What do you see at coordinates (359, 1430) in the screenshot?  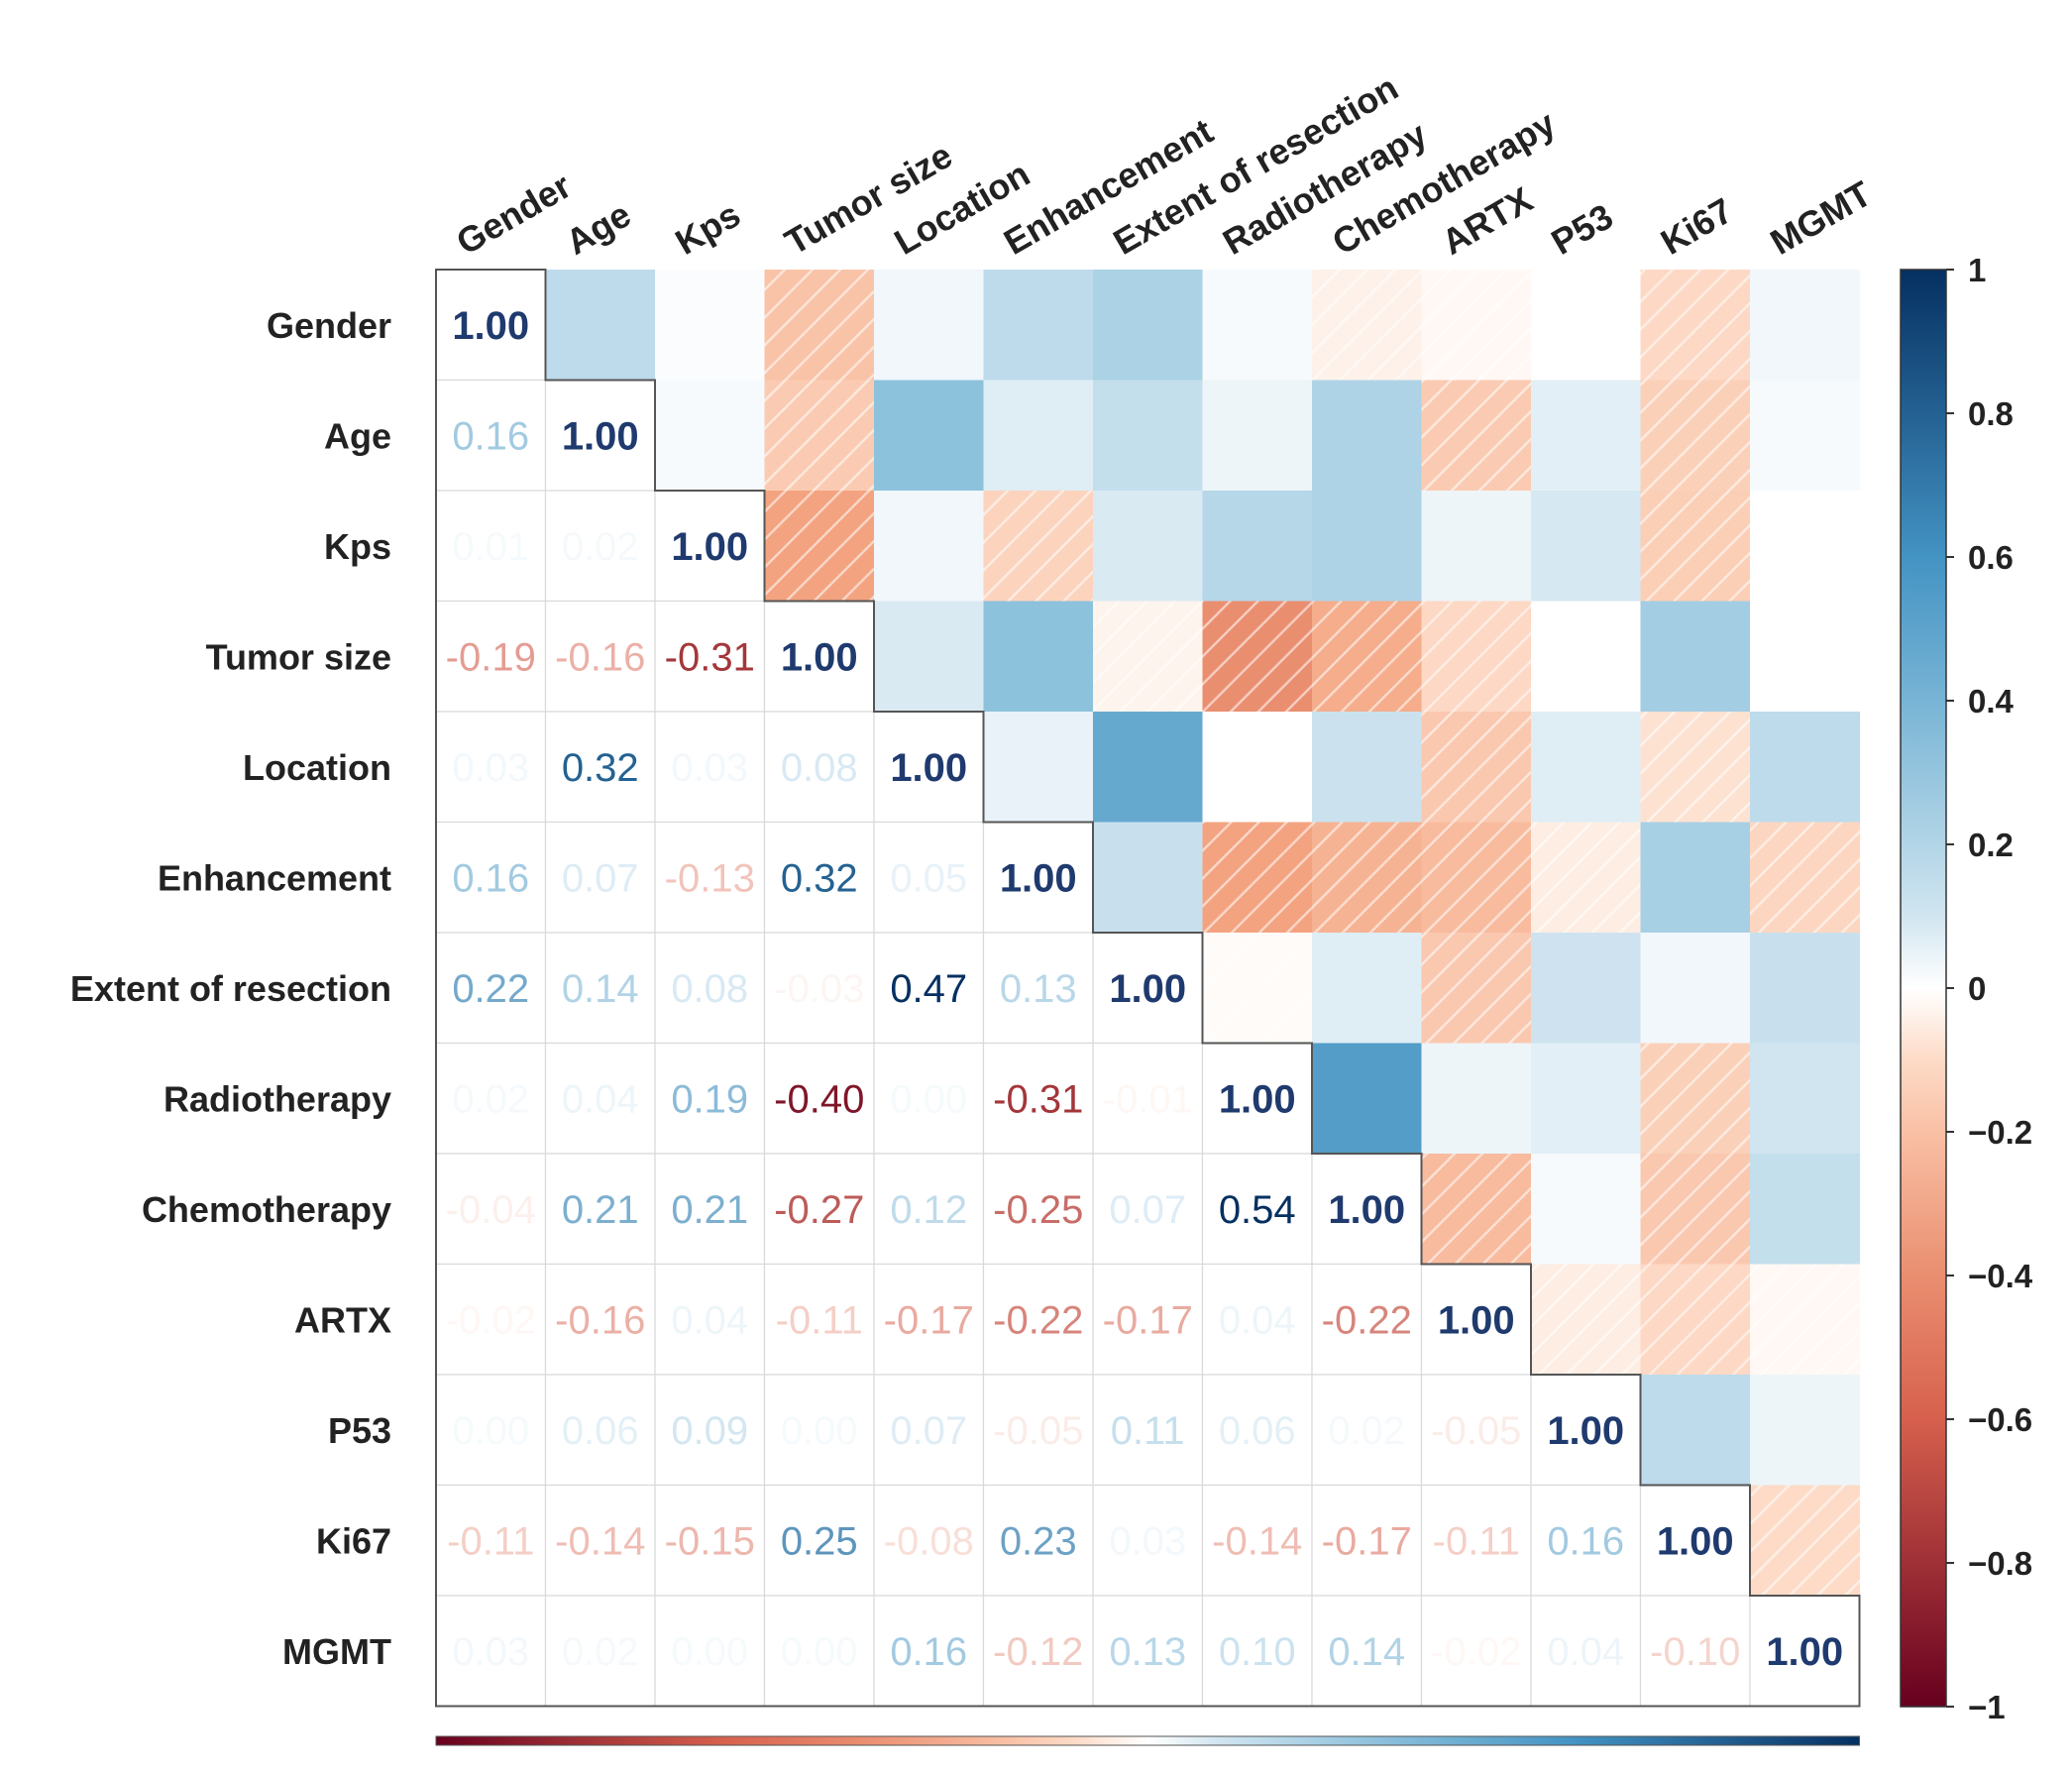 I see `row-label-10: P53` at bounding box center [359, 1430].